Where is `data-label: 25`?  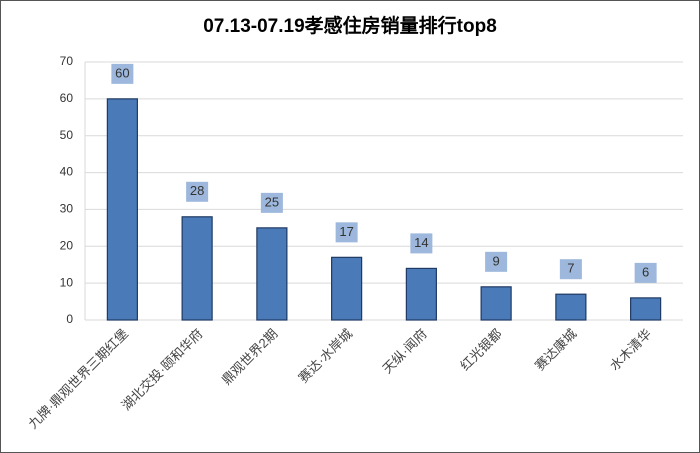
data-label: 25 is located at coordinates (272, 201).